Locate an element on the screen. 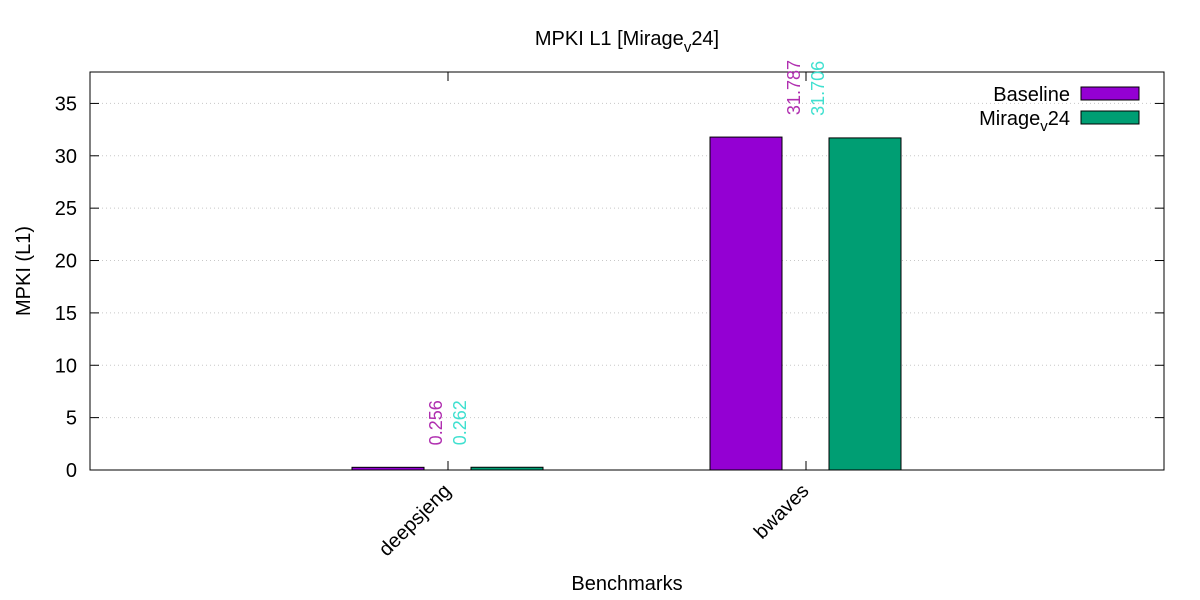 The height and width of the screenshot is (600, 1200). y-tick-label: 10 is located at coordinates (66, 366).